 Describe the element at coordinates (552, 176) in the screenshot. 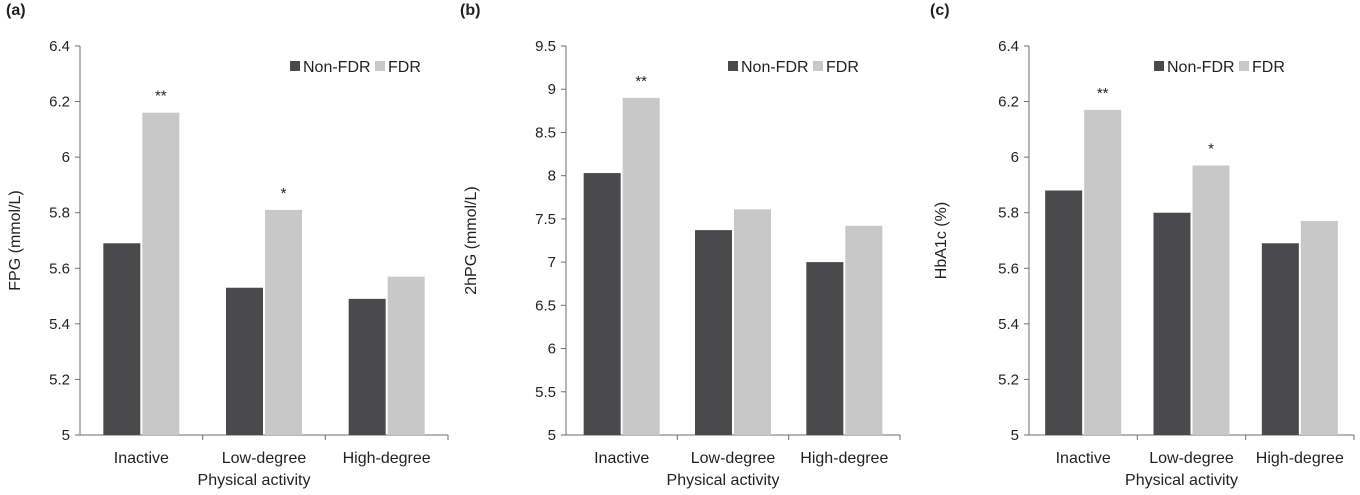

I see `y-tick-label: 8` at that location.